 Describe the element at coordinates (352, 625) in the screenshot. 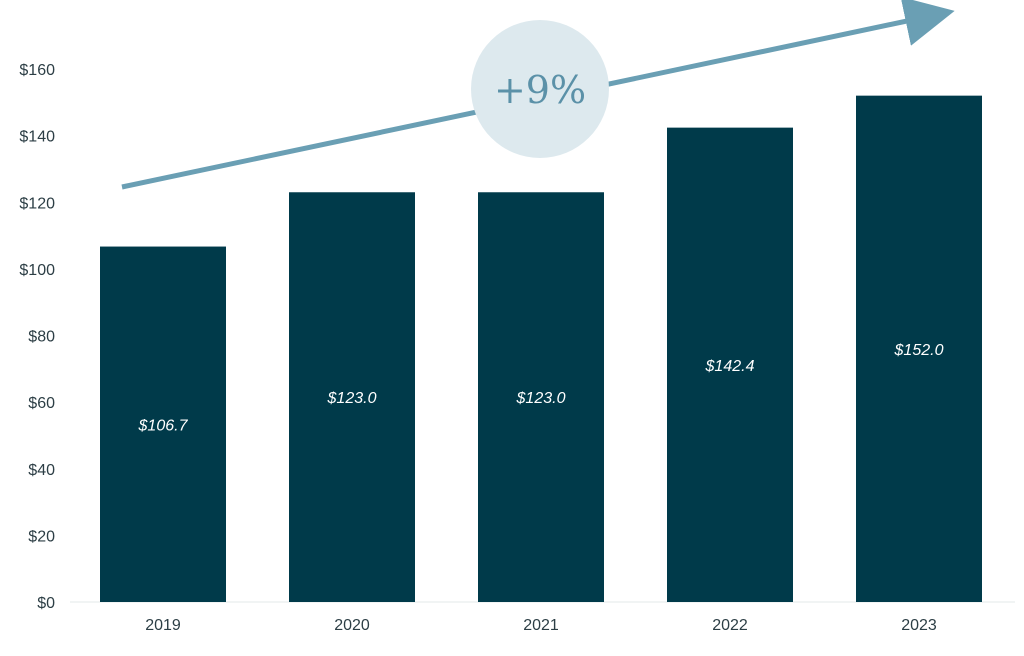

I see `x-tick-label: 2020` at that location.